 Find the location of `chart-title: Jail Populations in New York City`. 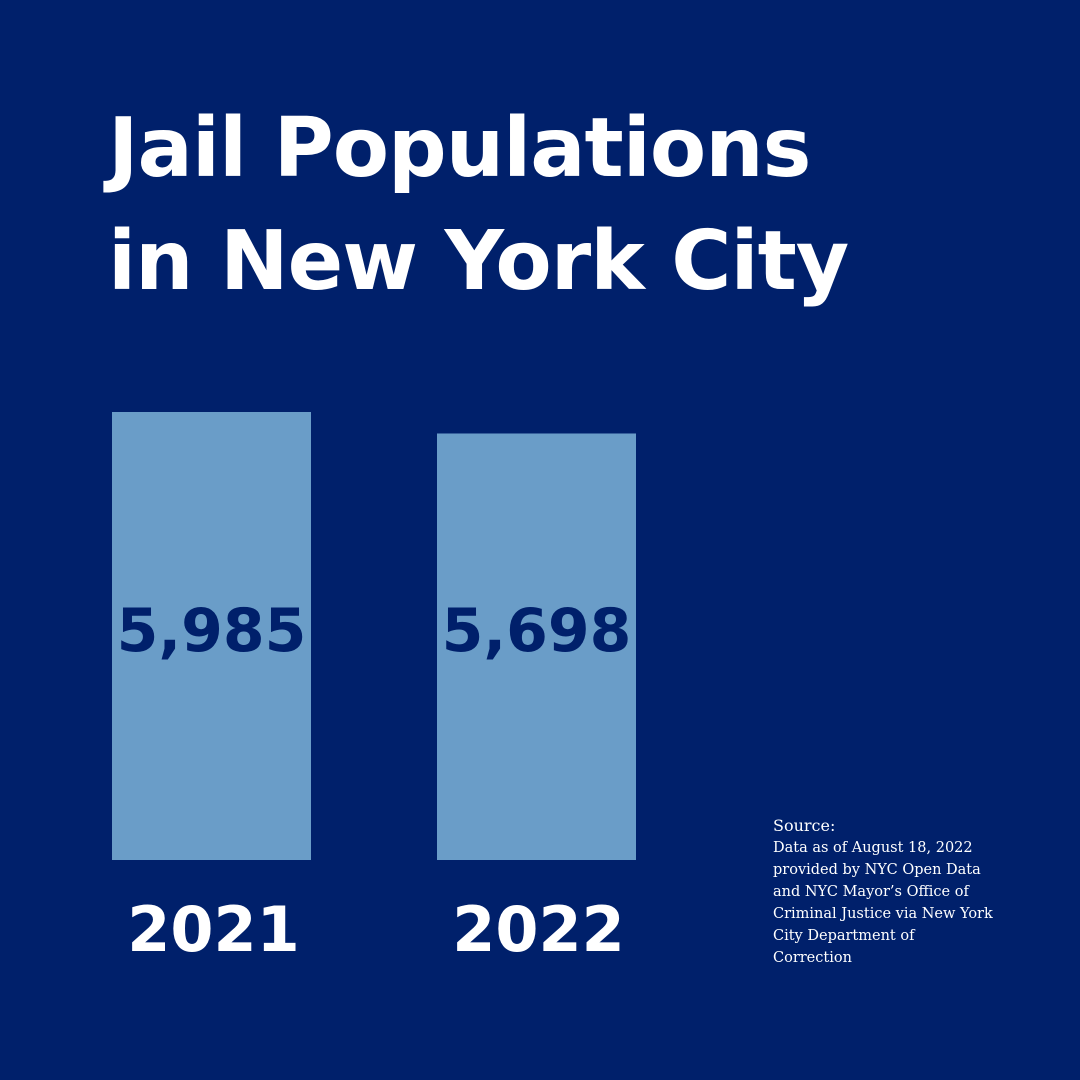

chart-title: Jail Populations in New York City is located at coordinates (478, 205).